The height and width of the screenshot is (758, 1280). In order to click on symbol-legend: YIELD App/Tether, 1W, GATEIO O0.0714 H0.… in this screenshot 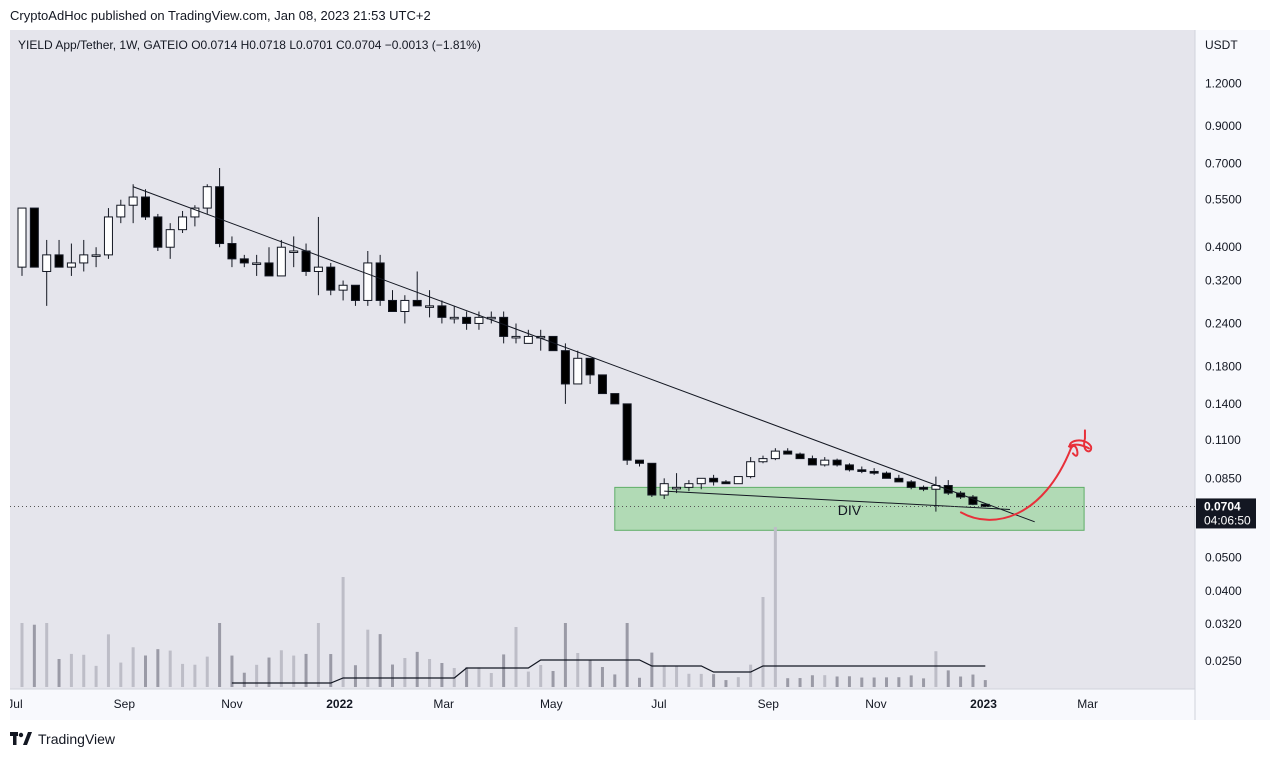, I will do `click(249, 45)`.